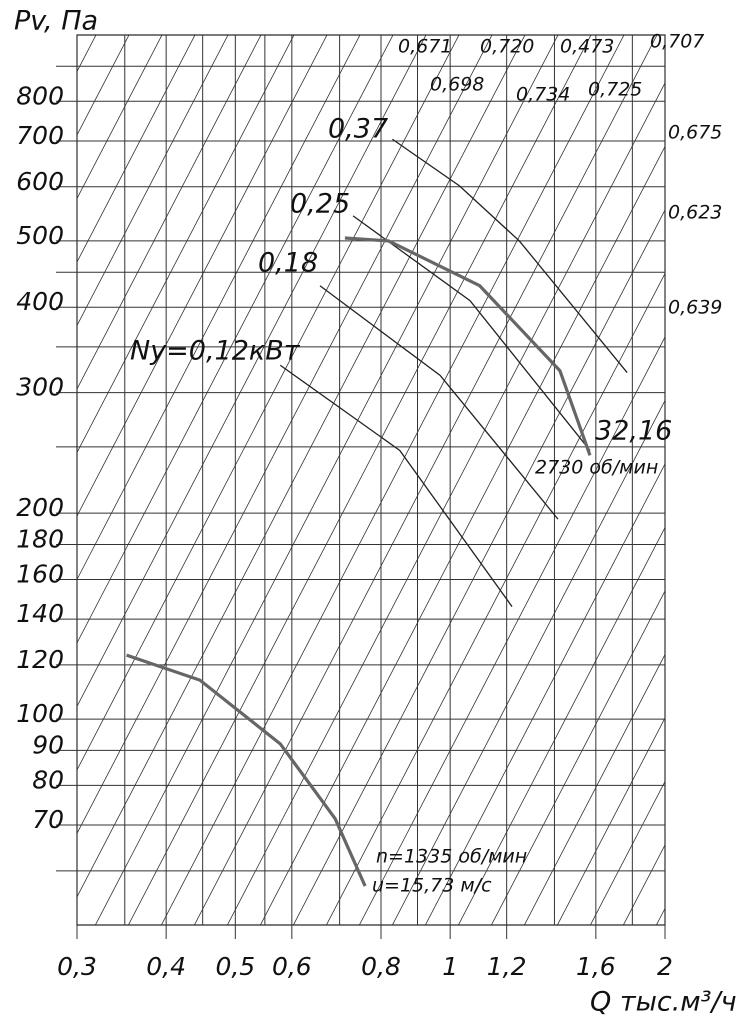 The height and width of the screenshot is (1024, 736). What do you see at coordinates (677, 42) in the screenshot?
I see `annotation: 0,707` at bounding box center [677, 42].